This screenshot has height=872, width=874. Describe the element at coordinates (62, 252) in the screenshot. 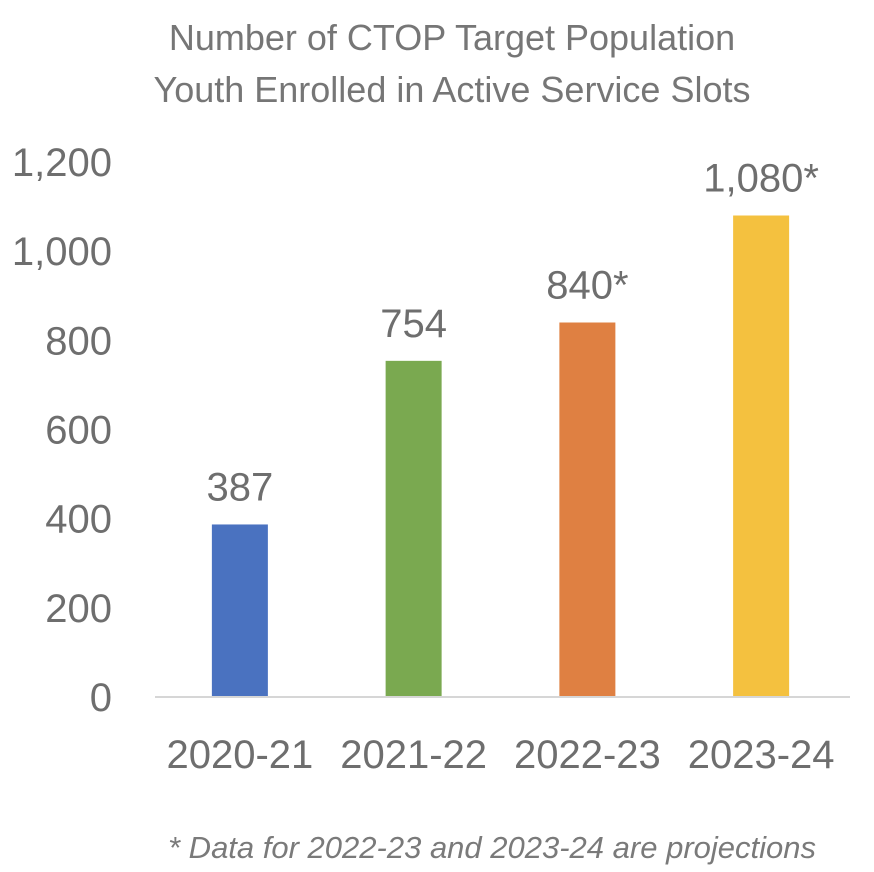

I see `y-tick-label: 1,000` at that location.